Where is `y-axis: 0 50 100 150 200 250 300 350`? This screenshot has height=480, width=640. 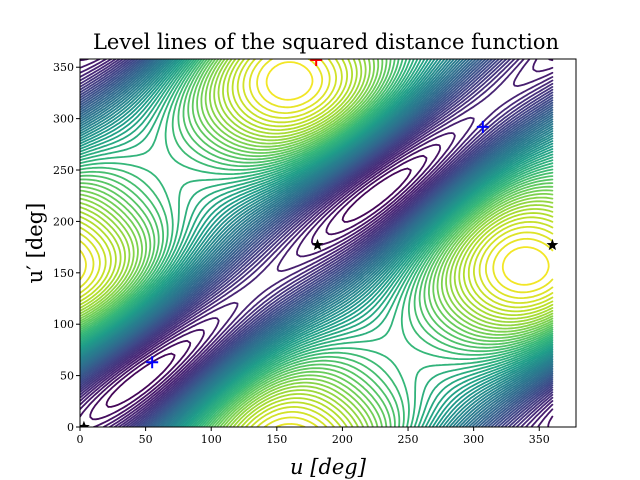
y-axis: 0 50 100 150 200 250 300 350 is located at coordinates (66, 247).